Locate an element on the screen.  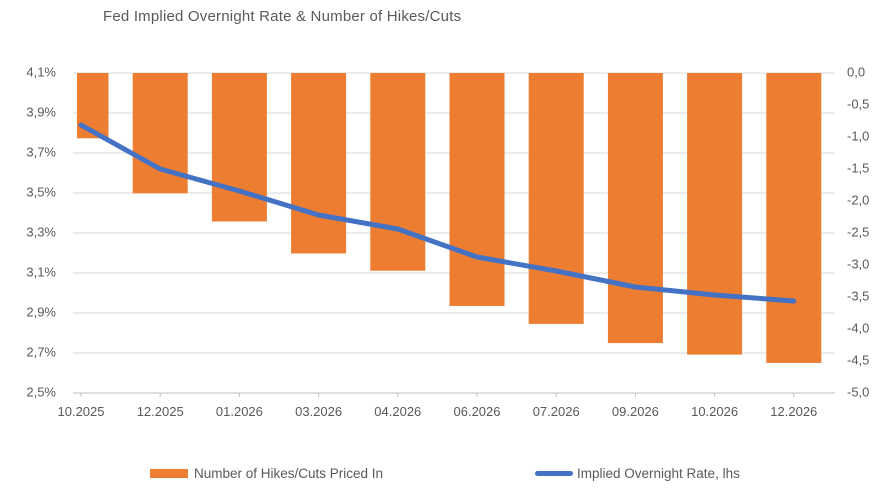
right-axis-label: 0,0 is located at coordinates (856, 71).